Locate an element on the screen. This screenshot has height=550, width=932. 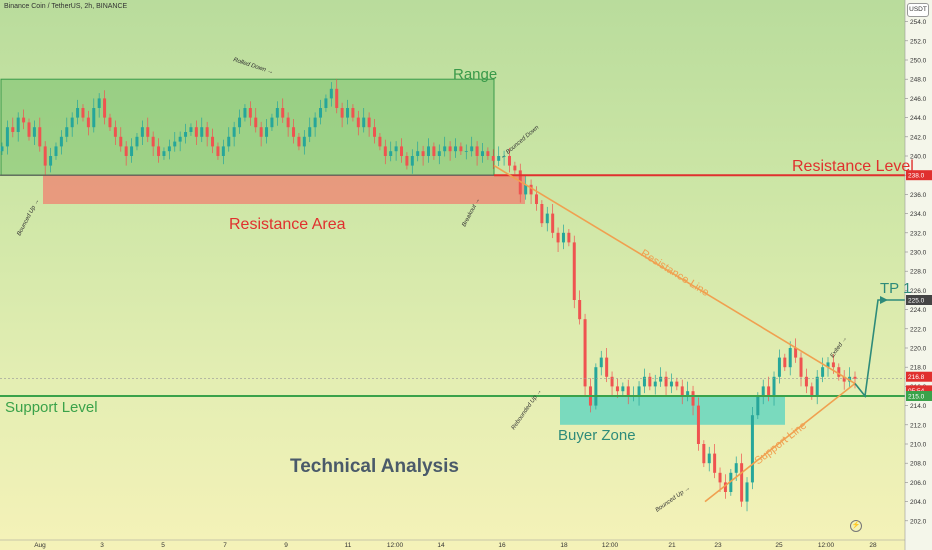
price-badge-label: 238.0 is located at coordinates (916, 176).